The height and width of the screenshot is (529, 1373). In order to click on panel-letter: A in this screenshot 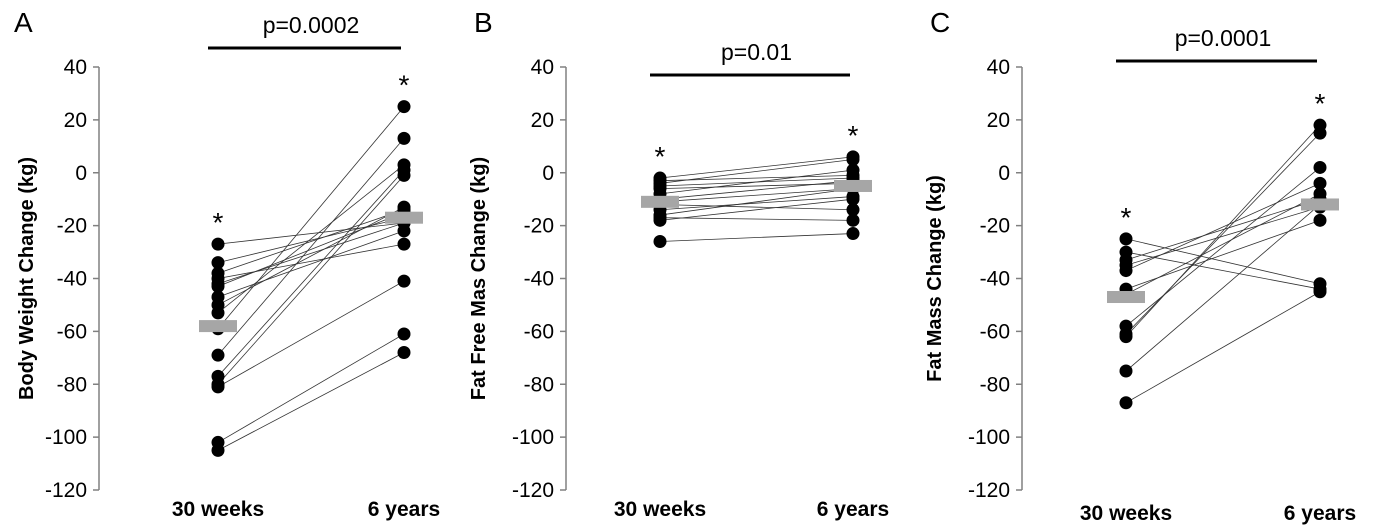, I will do `click(23, 22)`.